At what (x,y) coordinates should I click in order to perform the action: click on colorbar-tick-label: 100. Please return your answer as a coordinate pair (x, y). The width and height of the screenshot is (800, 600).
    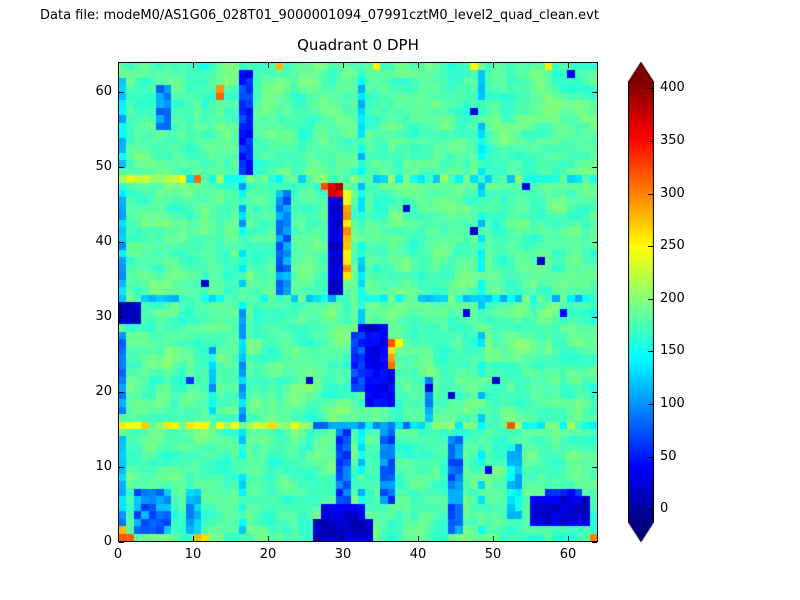
    Looking at the image, I should click on (672, 403).